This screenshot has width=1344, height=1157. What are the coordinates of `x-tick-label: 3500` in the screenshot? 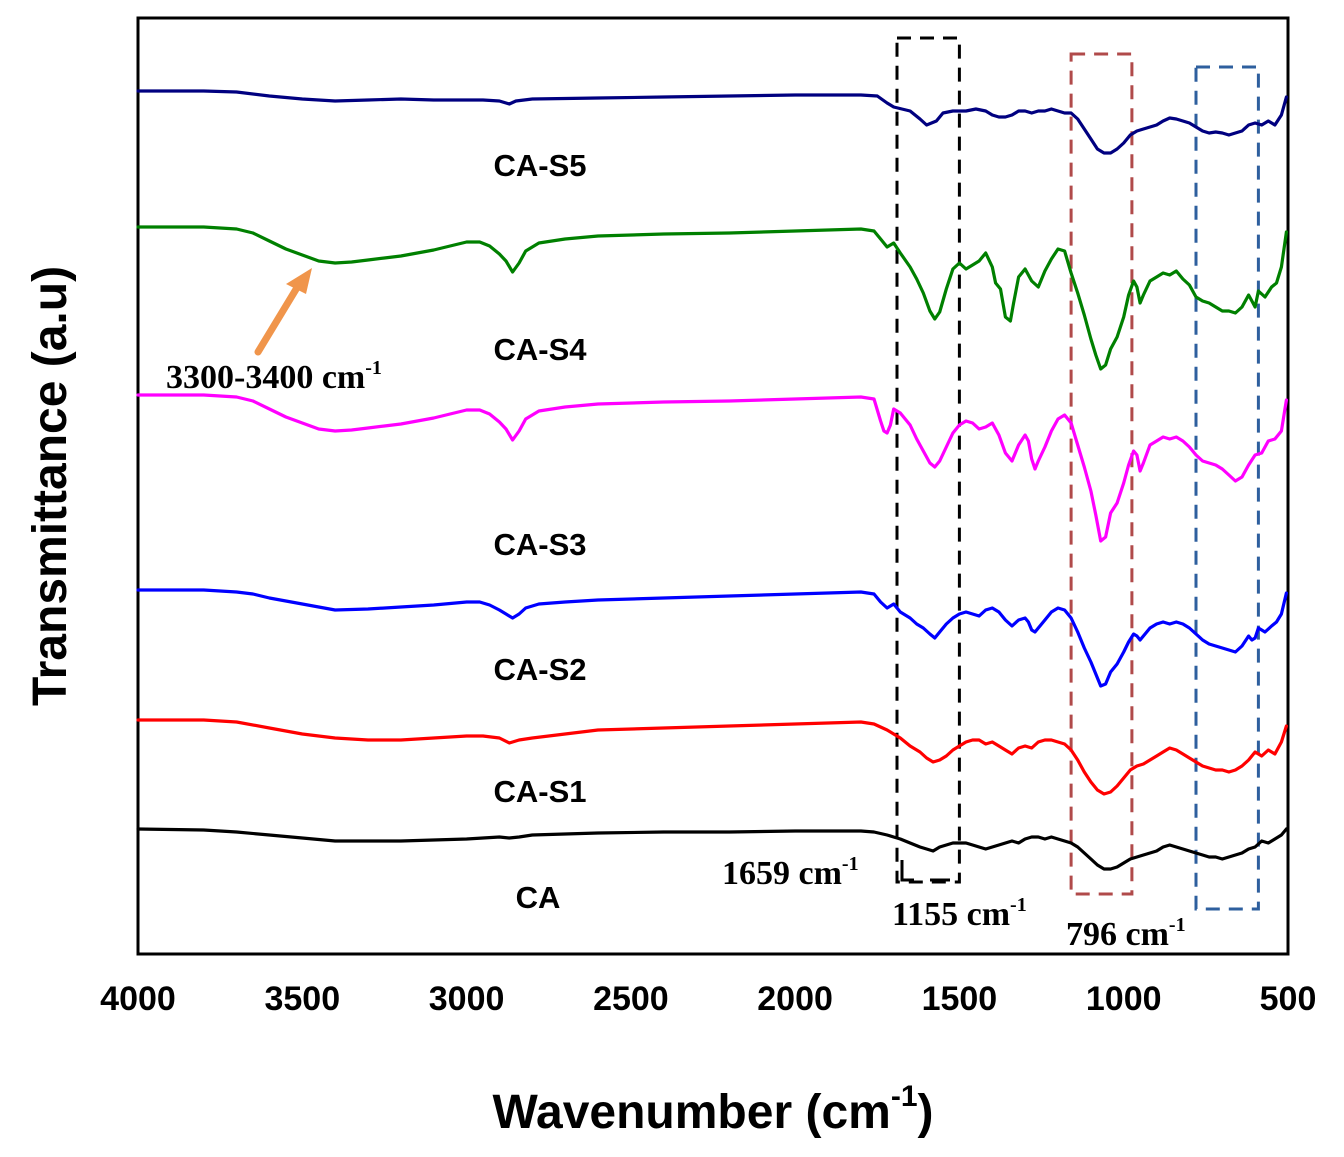 It's located at (302, 999).